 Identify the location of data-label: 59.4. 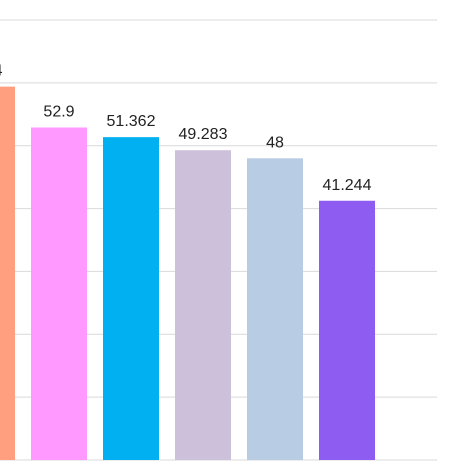
(1, 71).